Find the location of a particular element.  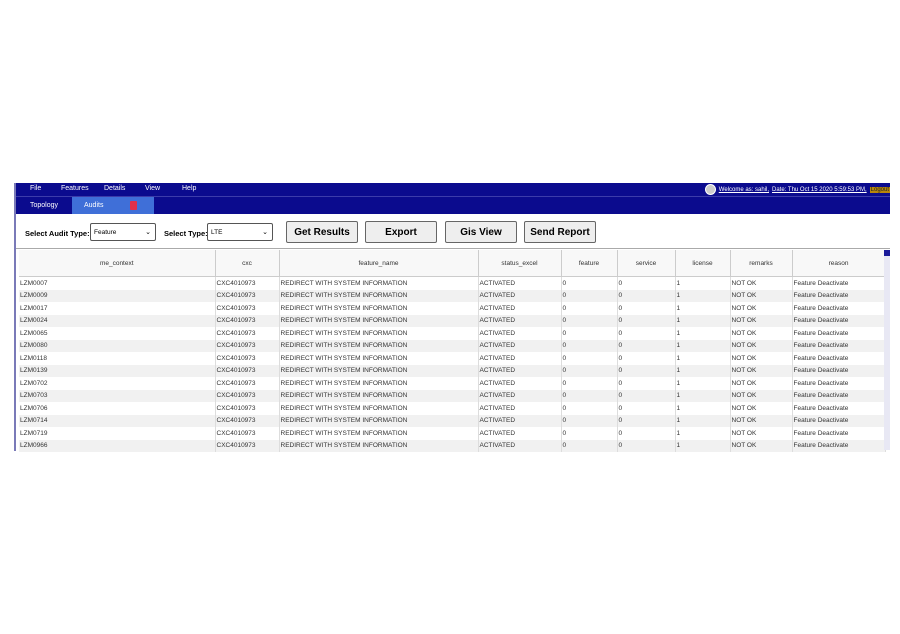

close-tab-icon is located at coordinates (133, 205).